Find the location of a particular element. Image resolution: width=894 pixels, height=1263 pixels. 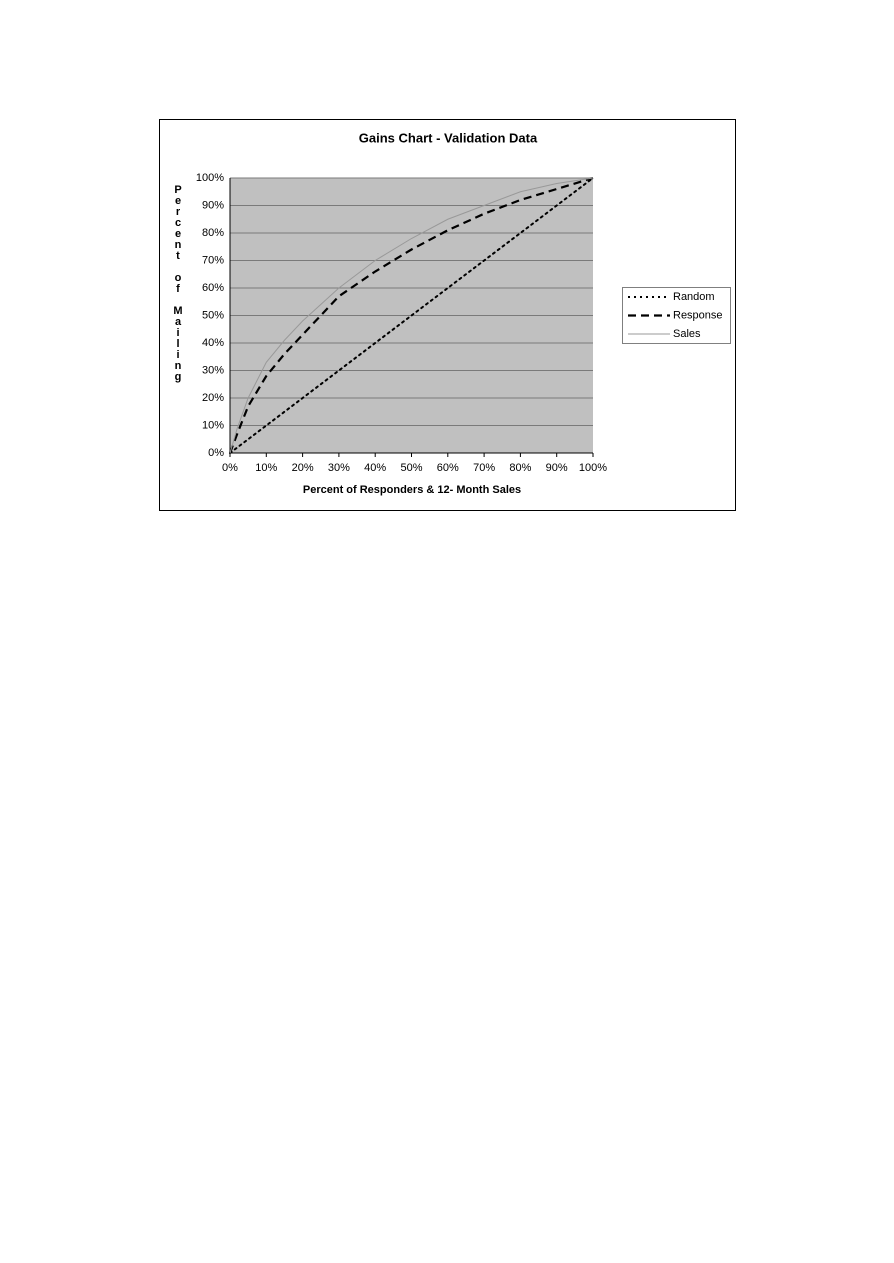

legend-label: Random is located at coordinates (694, 297).